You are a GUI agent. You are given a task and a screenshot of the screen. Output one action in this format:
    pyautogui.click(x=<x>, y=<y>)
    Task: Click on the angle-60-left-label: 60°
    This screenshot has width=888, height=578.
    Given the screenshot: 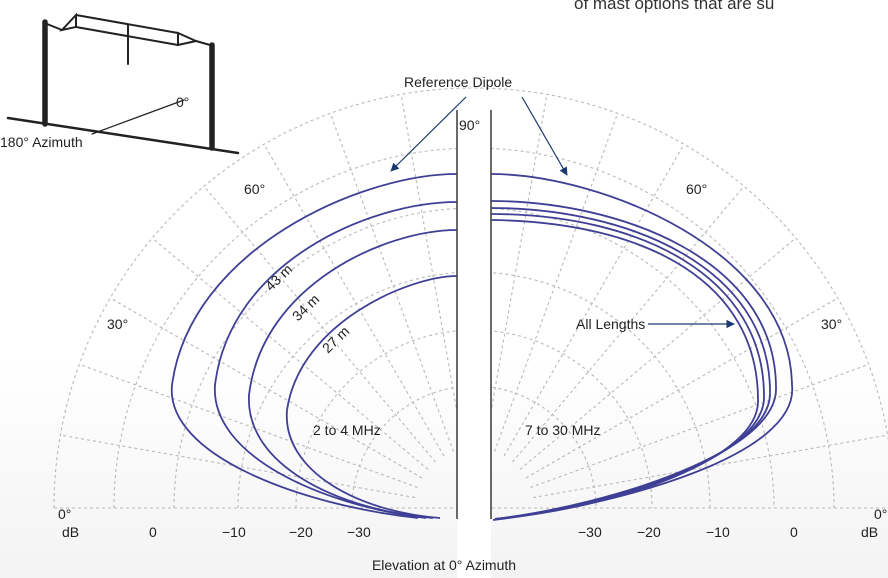 What is the action you would take?
    pyautogui.click(x=255, y=189)
    